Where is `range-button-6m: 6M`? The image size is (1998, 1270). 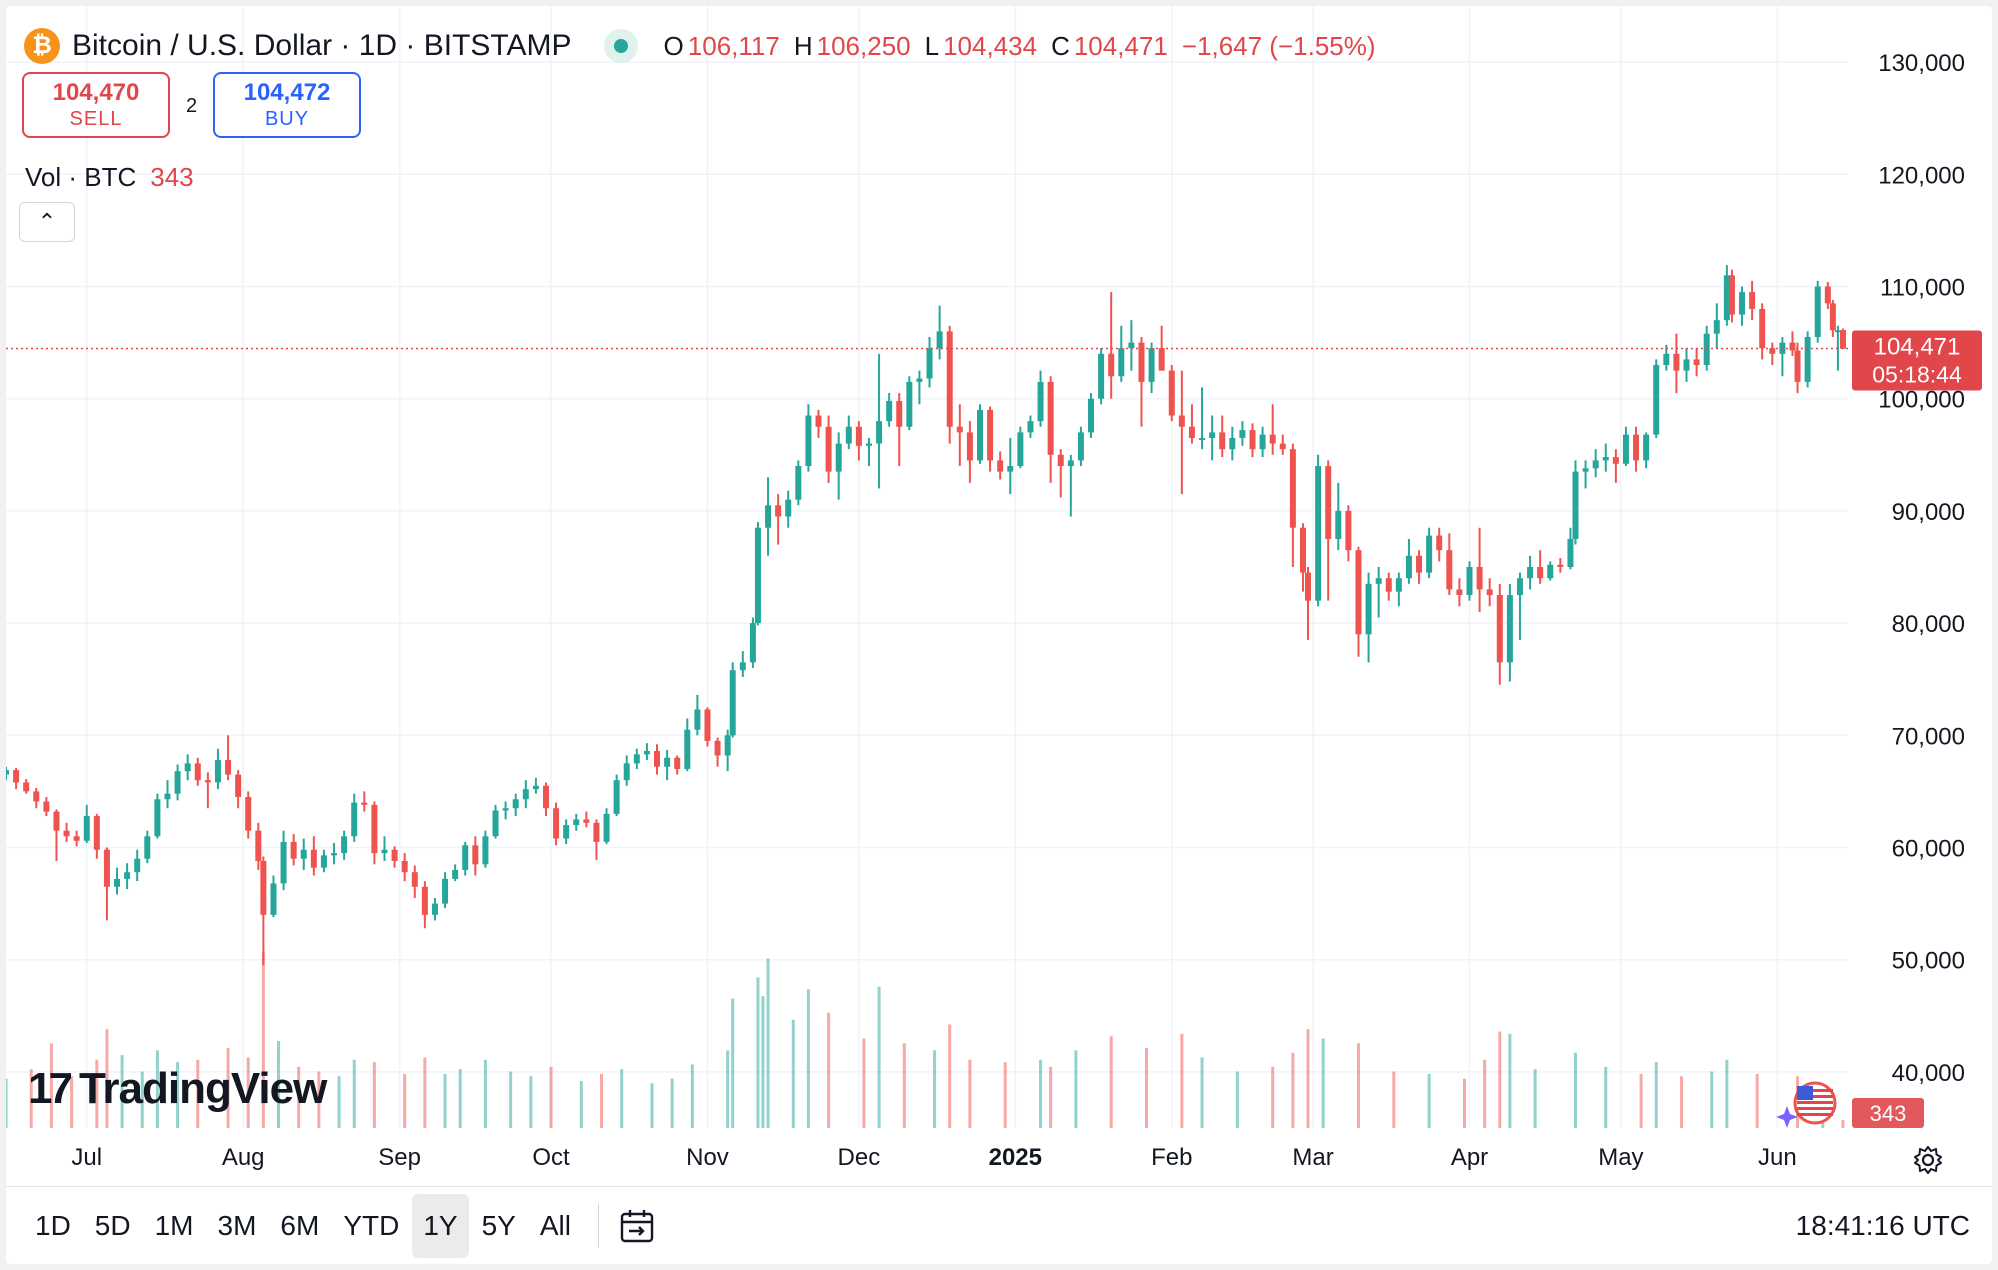
range-button-6m: 6M is located at coordinates (300, 1225).